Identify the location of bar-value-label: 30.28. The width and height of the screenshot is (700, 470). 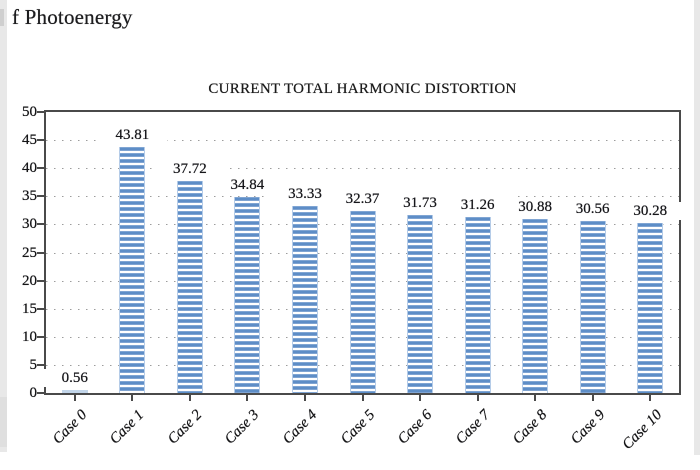
(650, 210).